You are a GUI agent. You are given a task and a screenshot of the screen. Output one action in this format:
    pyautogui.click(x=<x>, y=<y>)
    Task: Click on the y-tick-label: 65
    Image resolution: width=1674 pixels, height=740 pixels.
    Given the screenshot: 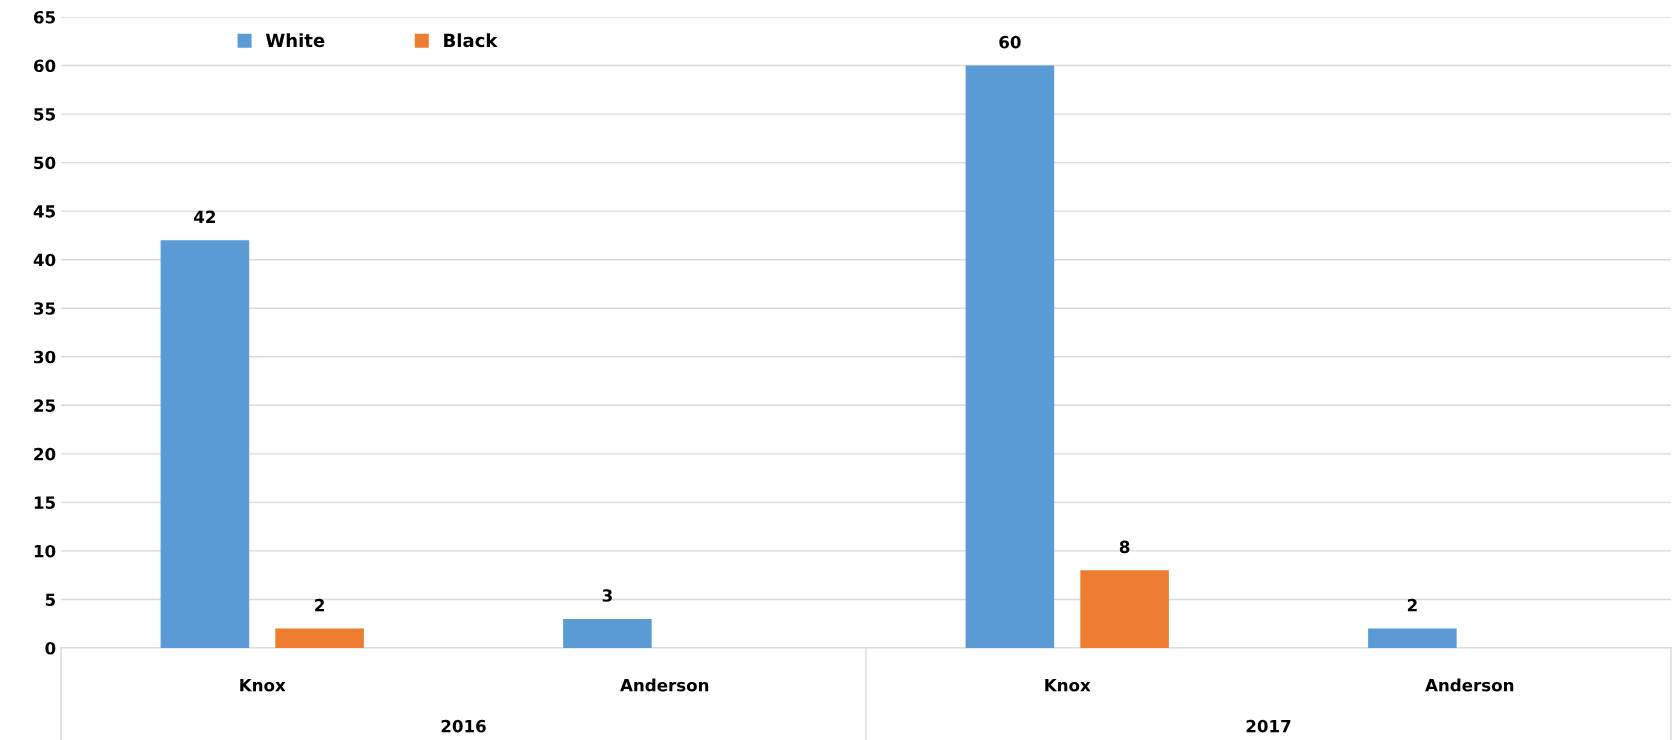 What is the action you would take?
    pyautogui.click(x=44, y=17)
    